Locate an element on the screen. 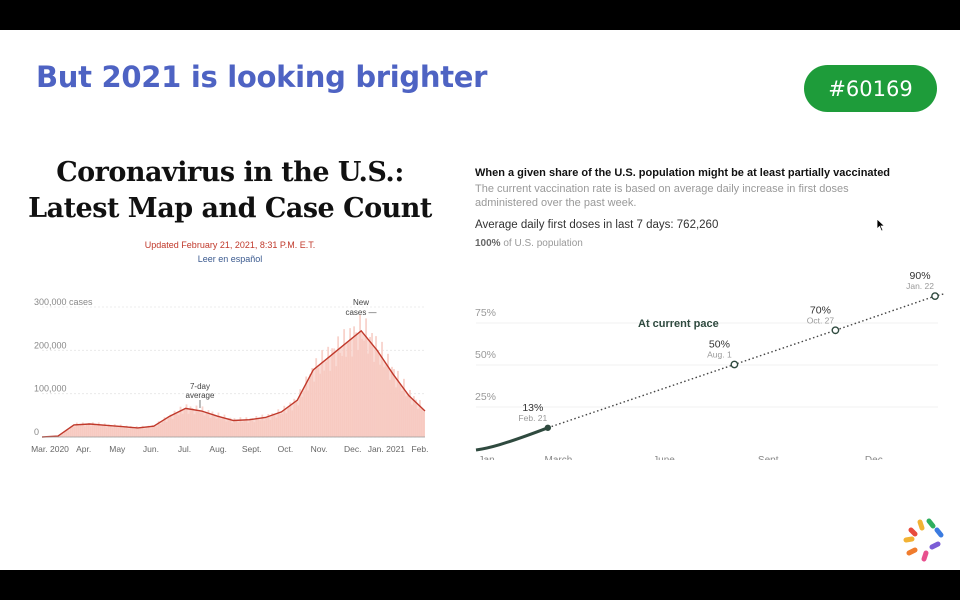 The height and width of the screenshot is (600, 960). vacc-ylabel-top-rest: of U.S. population is located at coordinates (542, 243).